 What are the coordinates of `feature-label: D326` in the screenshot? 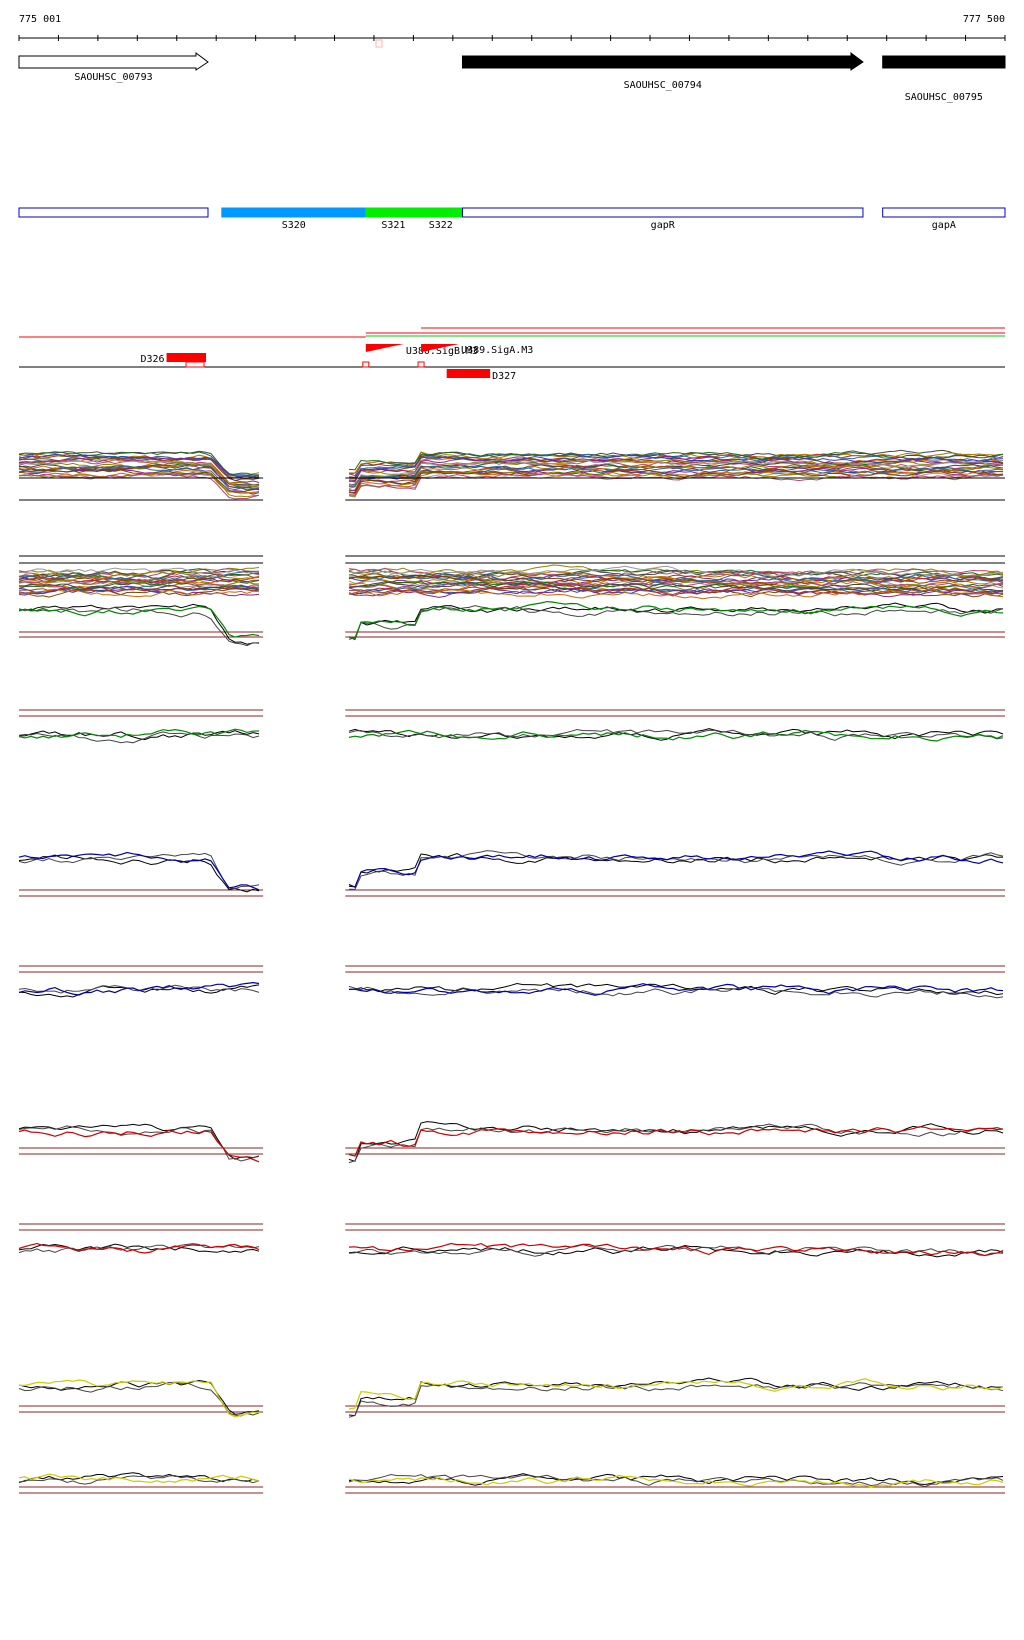 It's located at (152, 359).